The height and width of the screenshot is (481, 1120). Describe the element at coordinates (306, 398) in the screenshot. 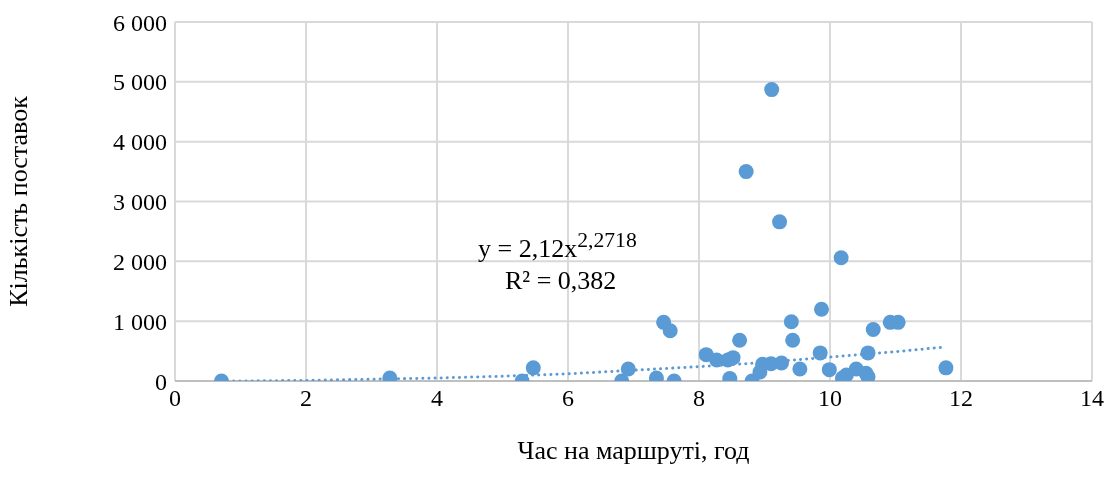

I see `x-tick-label: 2` at that location.